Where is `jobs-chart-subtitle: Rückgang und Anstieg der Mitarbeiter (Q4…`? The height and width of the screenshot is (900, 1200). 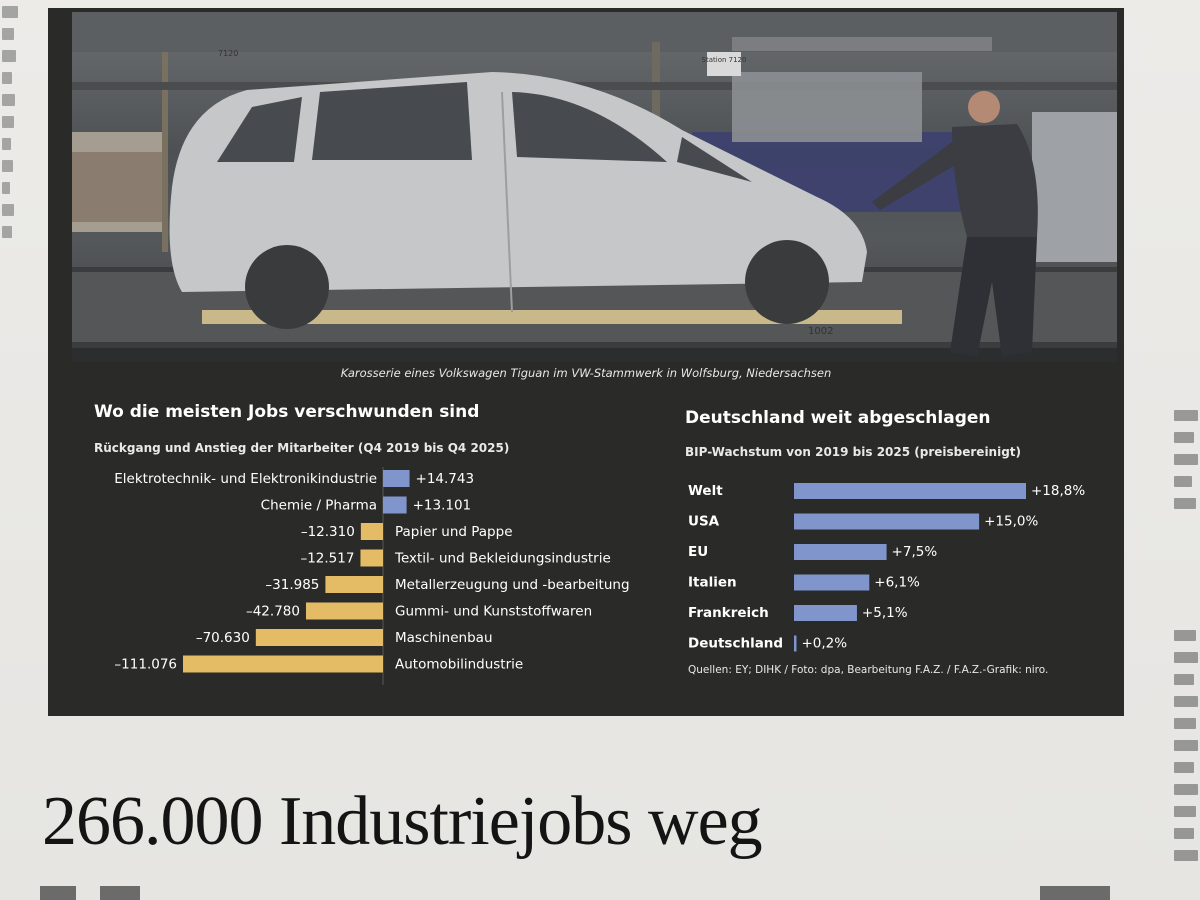
jobs-chart-subtitle: Rückgang und Anstieg der Mitarbeiter (Q4… is located at coordinates (302, 448).